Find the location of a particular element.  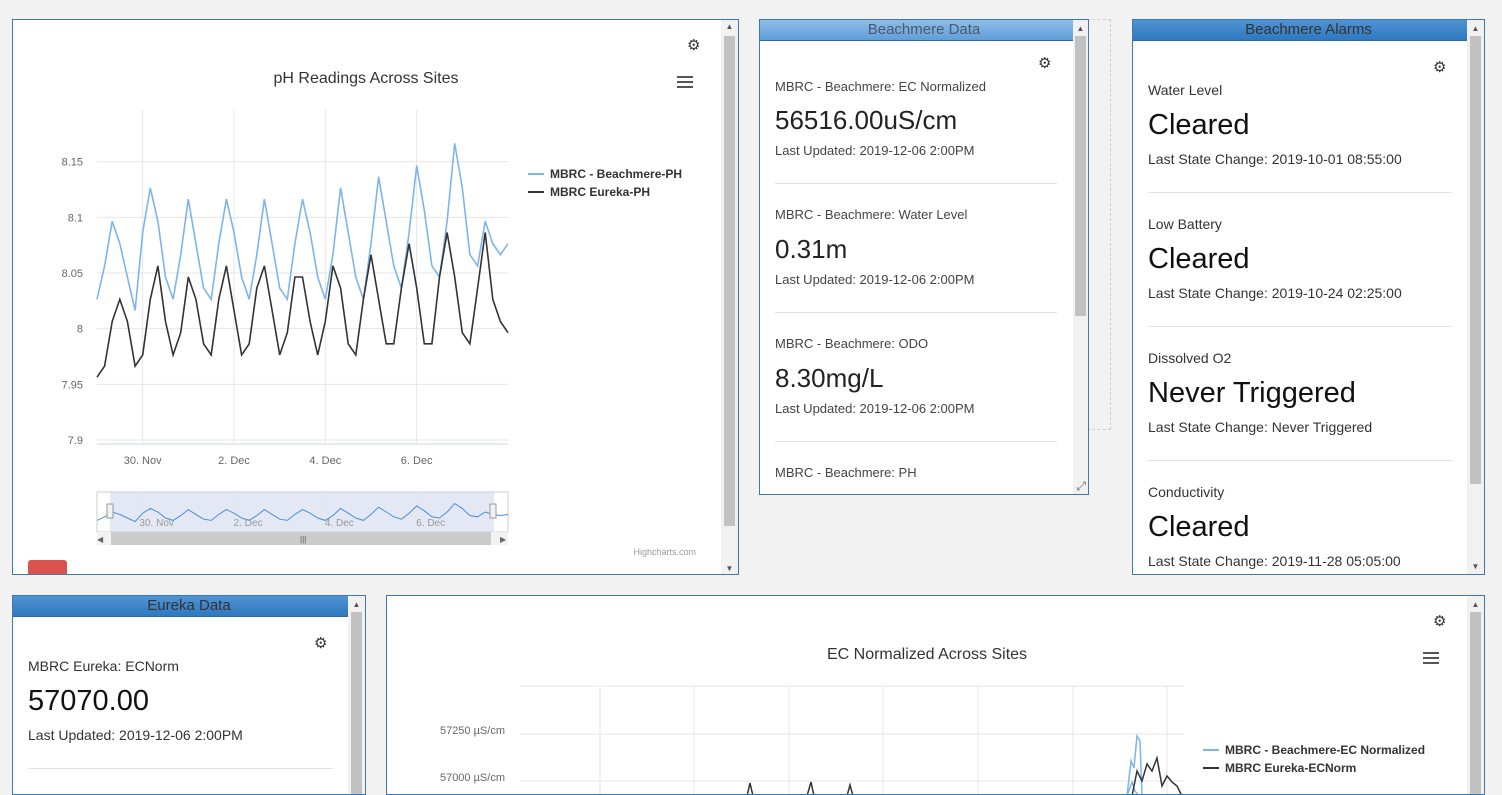

alarm-status: Never Triggered is located at coordinates (1252, 393).